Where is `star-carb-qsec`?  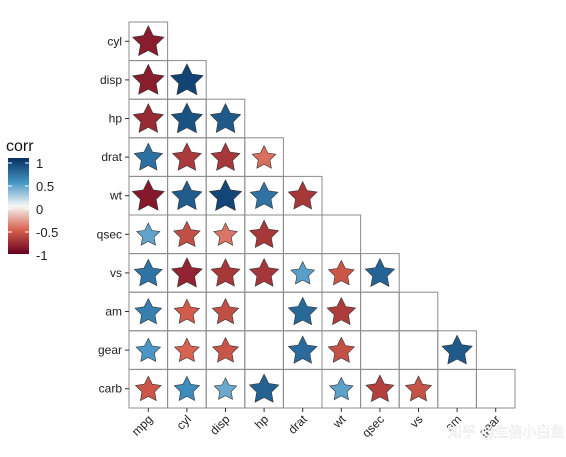 star-carb-qsec is located at coordinates (380, 388).